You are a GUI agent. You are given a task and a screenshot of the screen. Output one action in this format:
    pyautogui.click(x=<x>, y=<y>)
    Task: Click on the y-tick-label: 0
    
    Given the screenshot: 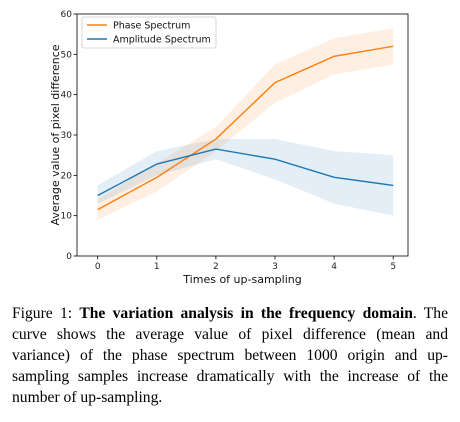 What is the action you would take?
    pyautogui.click(x=69, y=257)
    